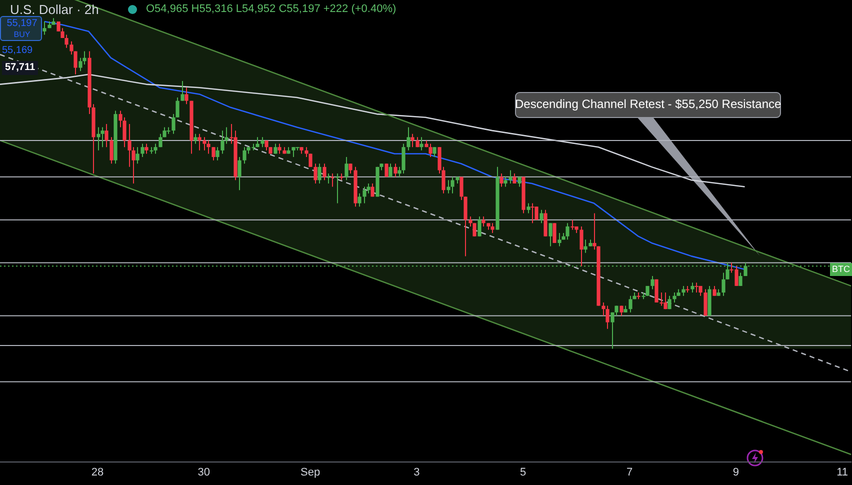 This screenshot has width=852, height=485. What do you see at coordinates (523, 472) in the screenshot?
I see `x-tick-label: 5` at bounding box center [523, 472].